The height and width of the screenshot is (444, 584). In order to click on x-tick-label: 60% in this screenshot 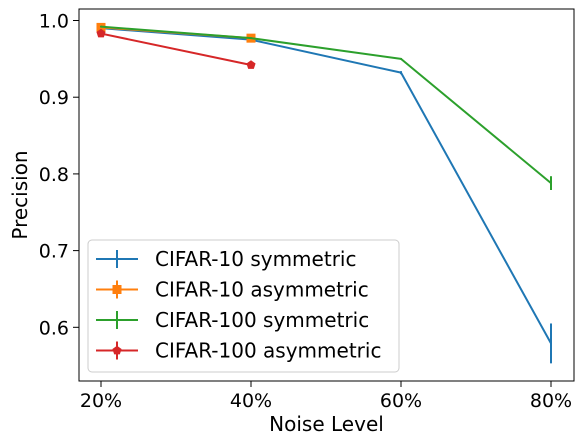, I will do `click(401, 401)`.